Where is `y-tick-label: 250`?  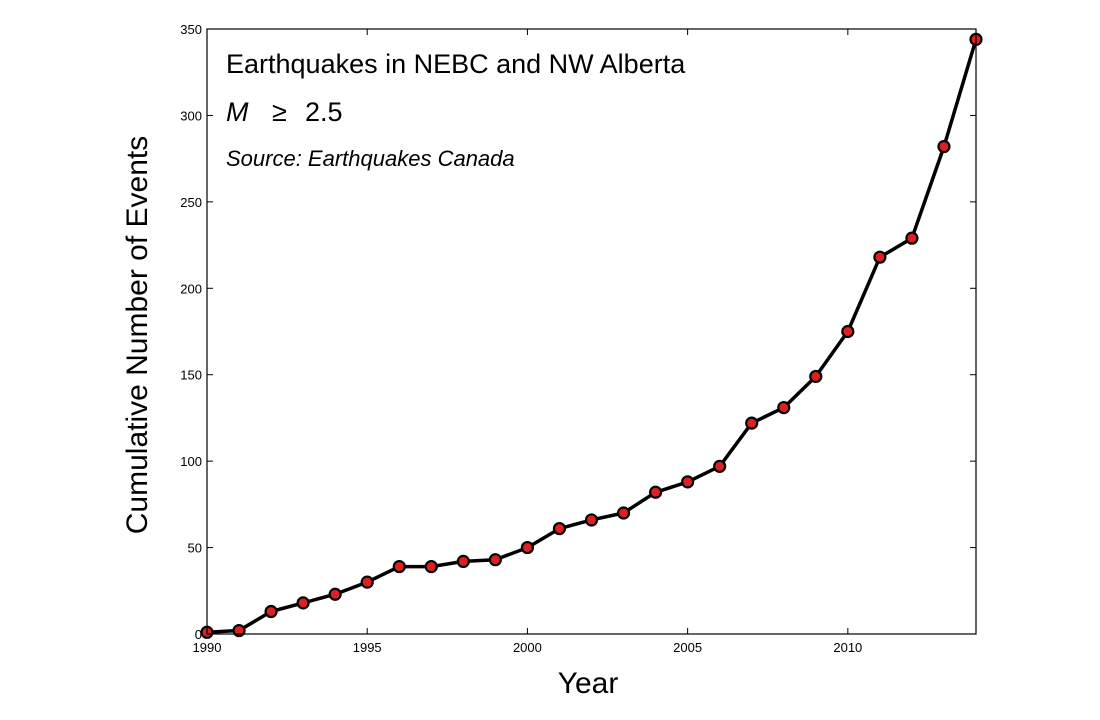
y-tick-label: 250 is located at coordinates (191, 202).